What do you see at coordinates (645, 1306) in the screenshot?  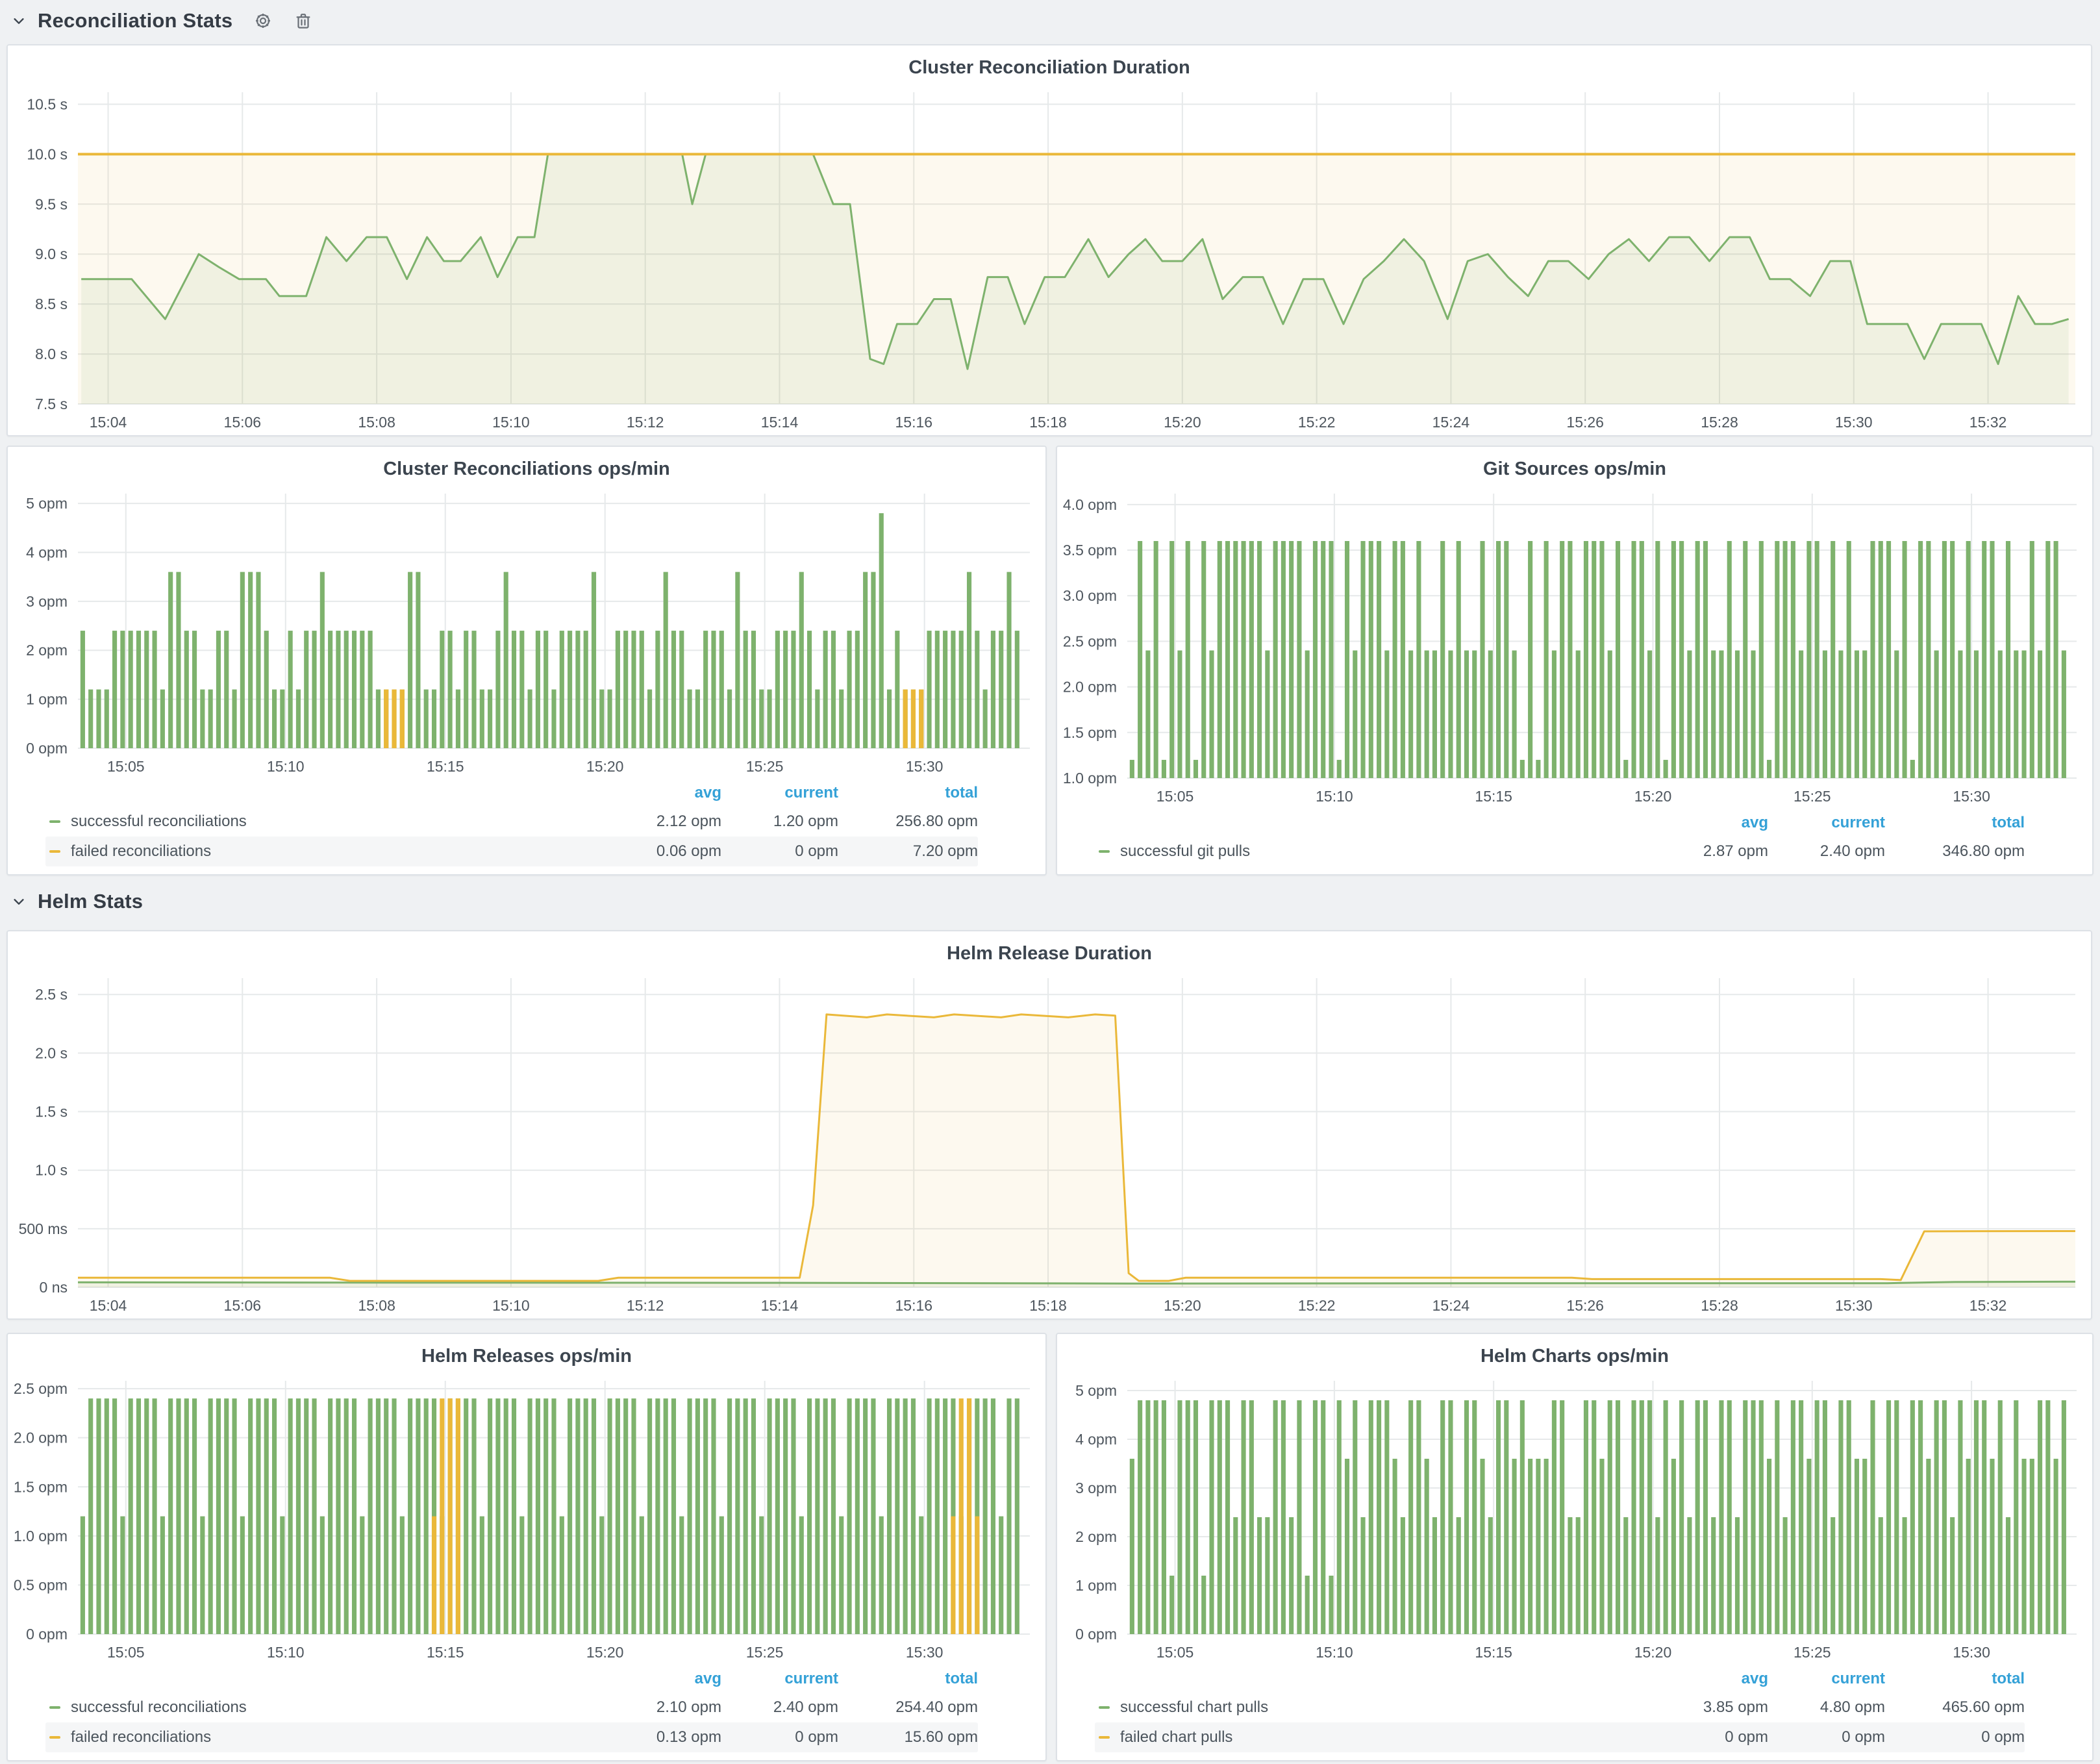 I see `svg-text: 15:12` at bounding box center [645, 1306].